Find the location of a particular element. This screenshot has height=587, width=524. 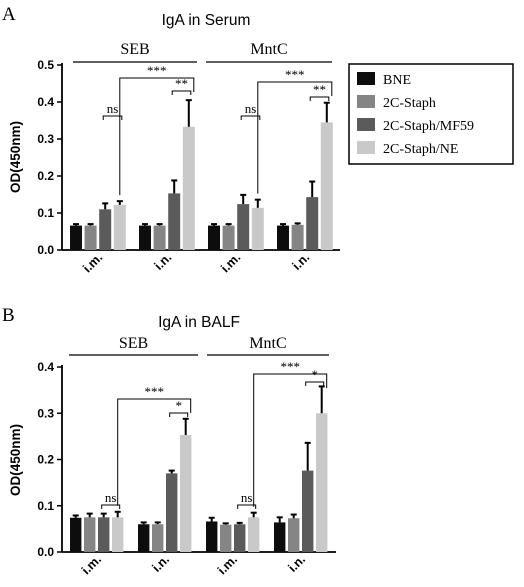

panel-a-ytick-label: 0.0 is located at coordinates (45, 250).